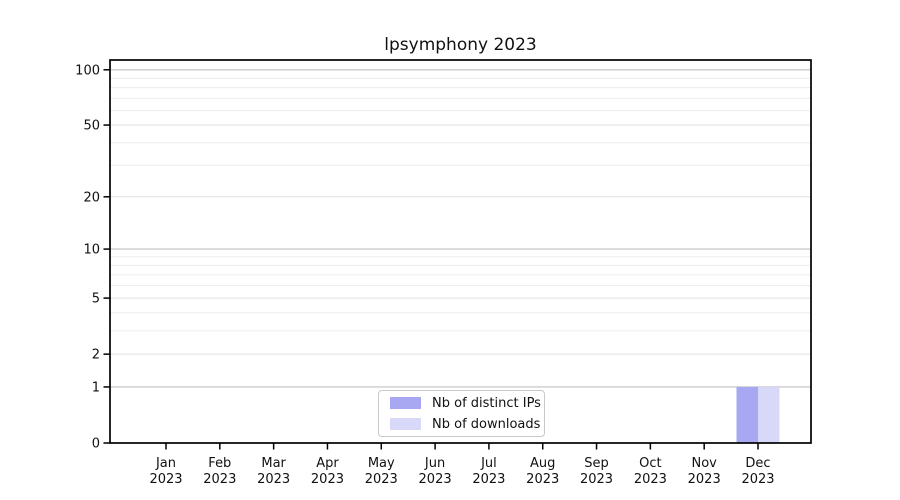 This screenshot has width=900, height=500. What do you see at coordinates (488, 479) in the screenshot?
I see `x-tick-label-year-jul: 2023` at bounding box center [488, 479].